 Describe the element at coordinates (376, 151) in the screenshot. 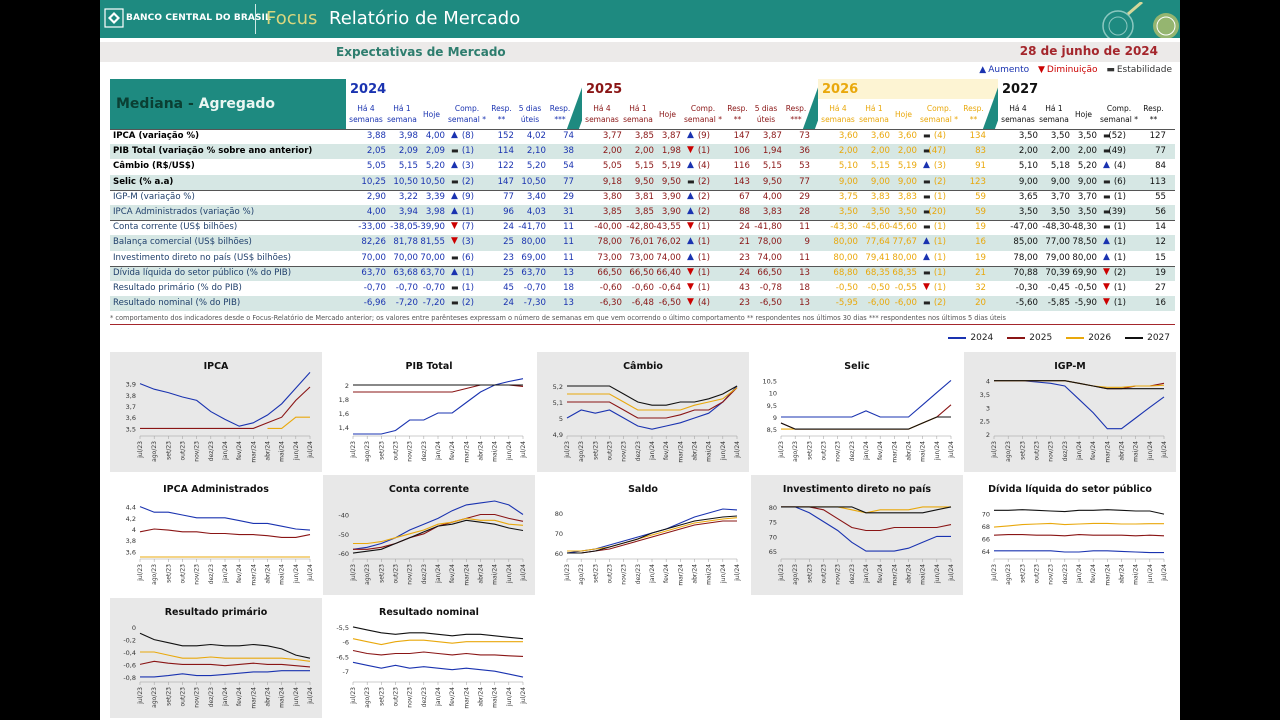

I see `cell-value: 2,05` at that location.